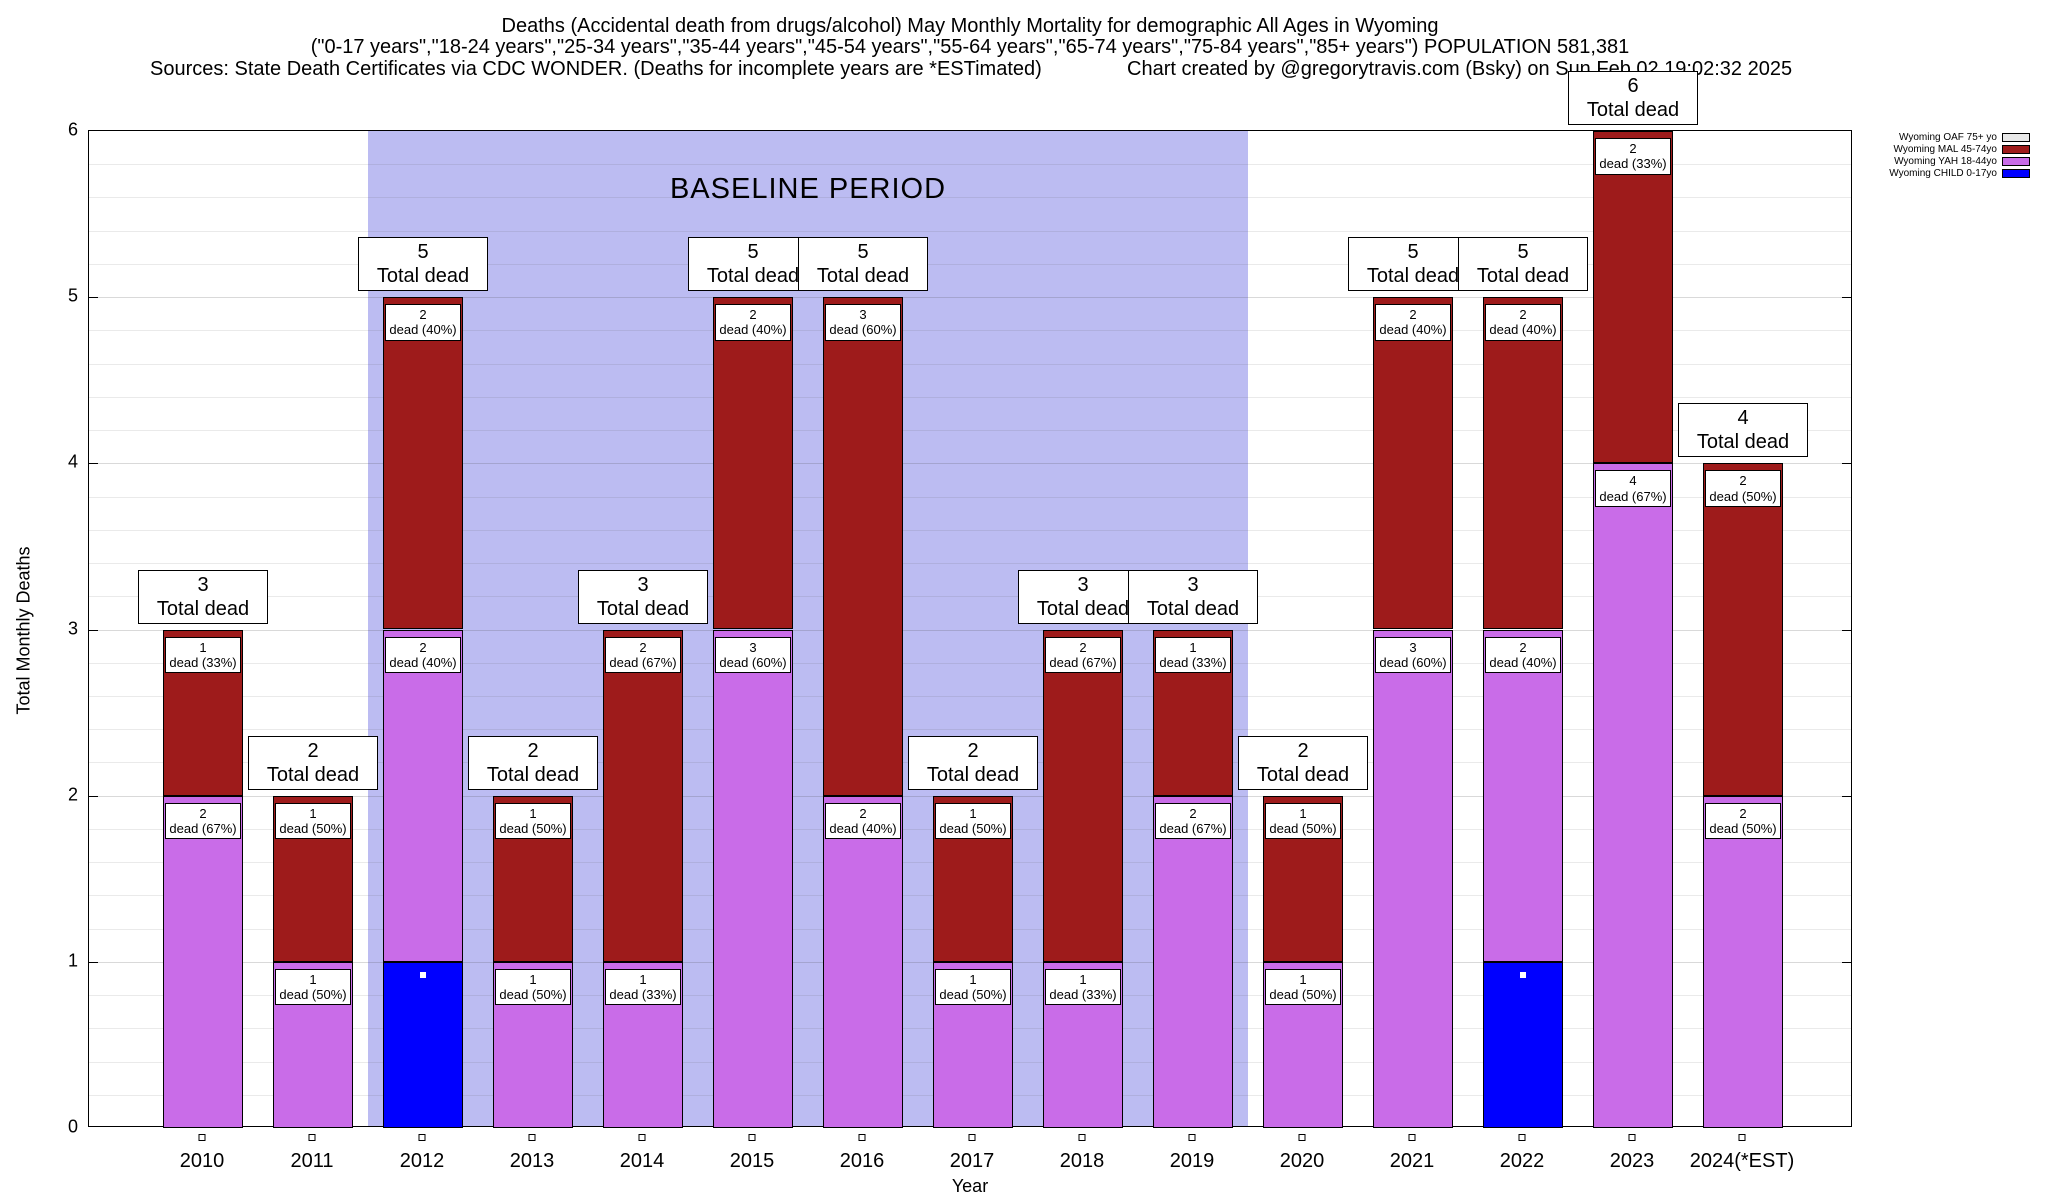  Describe the element at coordinates (1303, 987) in the screenshot. I see `segment-label-yah-2020: 1 dead (50%)` at that location.